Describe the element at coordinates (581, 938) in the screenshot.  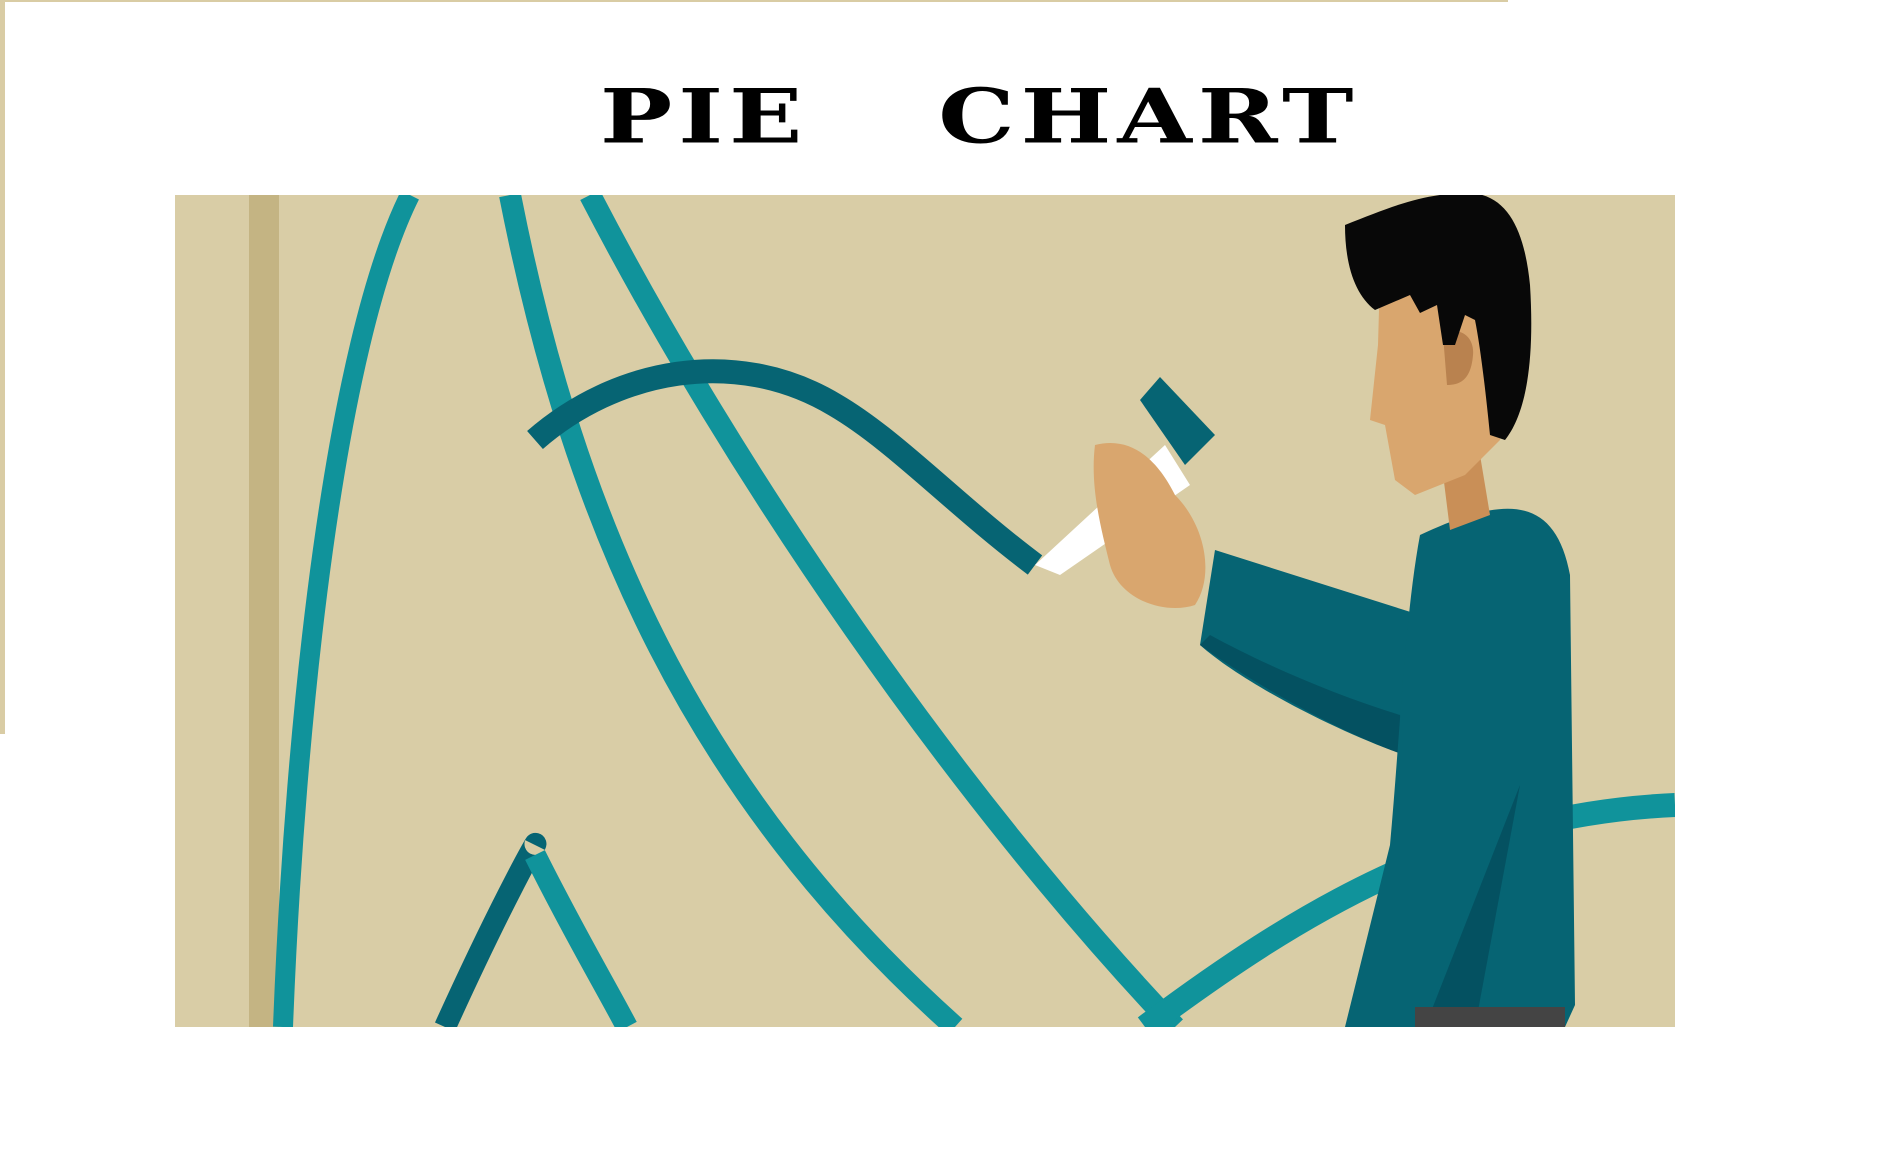
I see `curve-small-light` at that location.